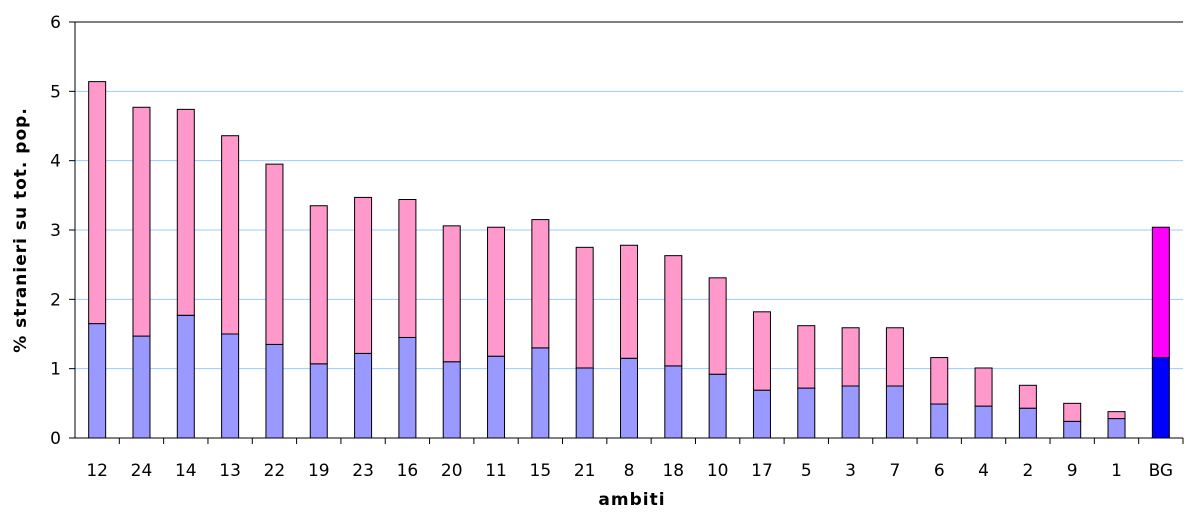  Describe the element at coordinates (983, 422) in the screenshot. I see `bar-segment-4-lower` at that location.